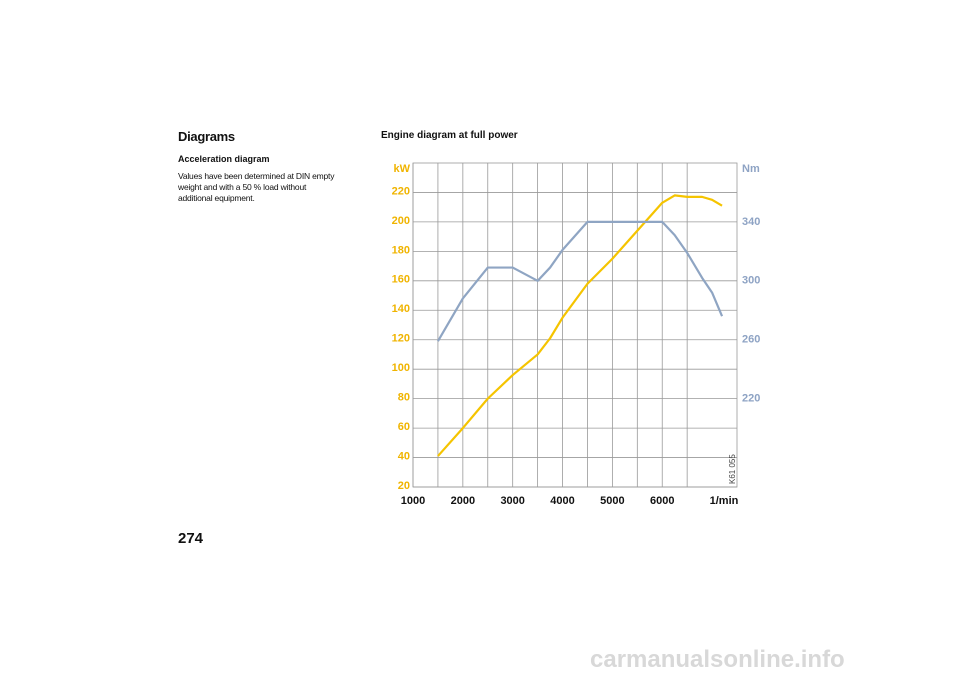  What do you see at coordinates (404, 398) in the screenshot?
I see `y-tick-label: 80` at bounding box center [404, 398].